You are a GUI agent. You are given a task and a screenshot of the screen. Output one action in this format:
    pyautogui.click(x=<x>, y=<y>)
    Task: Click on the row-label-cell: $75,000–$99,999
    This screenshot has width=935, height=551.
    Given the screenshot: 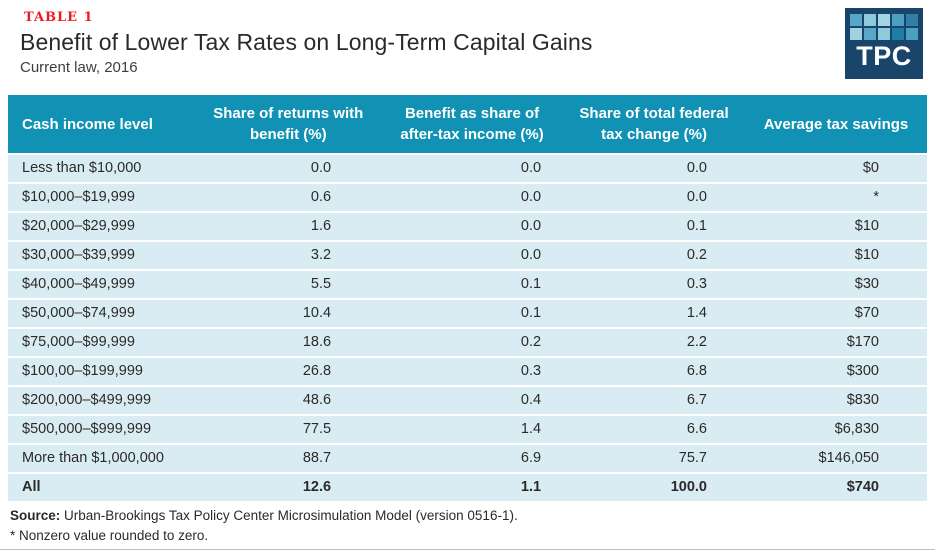 What is the action you would take?
    pyautogui.click(x=102, y=343)
    